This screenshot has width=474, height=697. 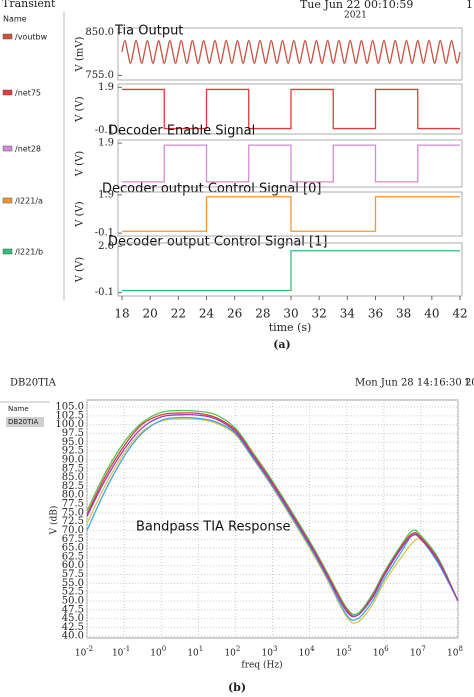 I want to click on y-tick-label: 62.5, so click(x=73, y=556).